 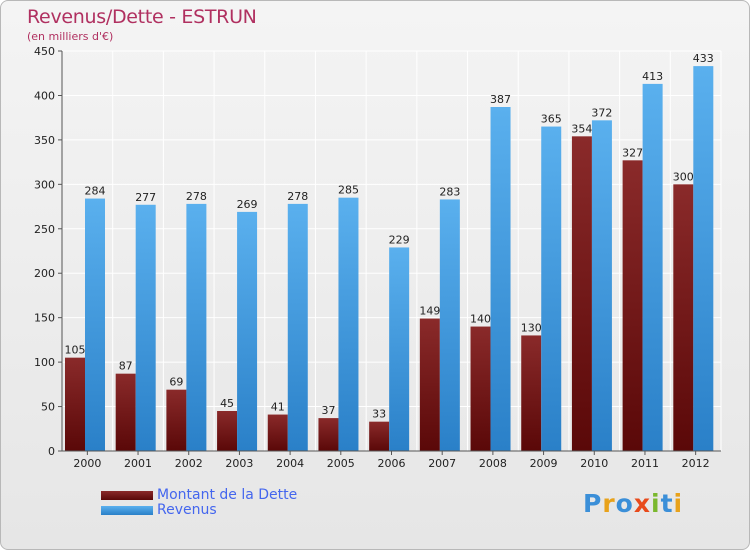 I want to click on y-tick-label: 250, so click(x=44, y=229).